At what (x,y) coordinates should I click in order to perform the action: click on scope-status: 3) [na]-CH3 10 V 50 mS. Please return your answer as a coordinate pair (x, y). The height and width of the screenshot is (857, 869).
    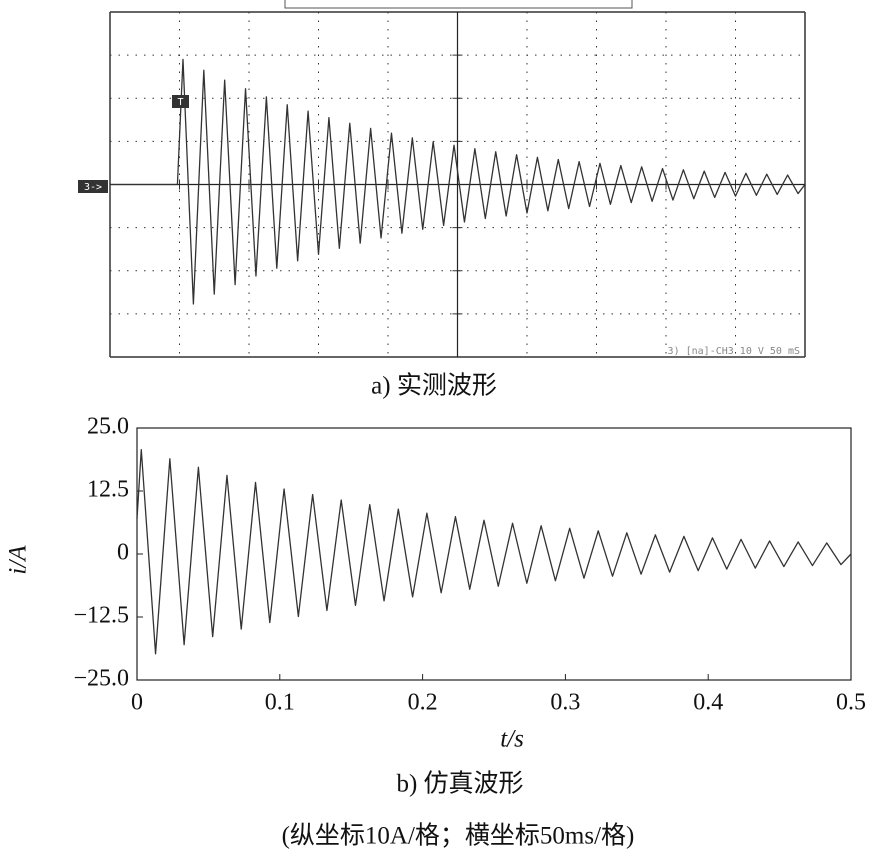
    Looking at the image, I should click on (734, 351).